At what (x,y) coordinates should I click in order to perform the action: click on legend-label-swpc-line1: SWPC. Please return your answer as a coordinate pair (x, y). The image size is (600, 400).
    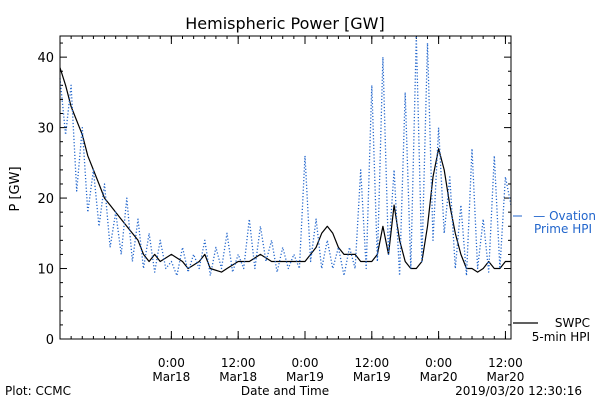
    Looking at the image, I should click on (572, 323).